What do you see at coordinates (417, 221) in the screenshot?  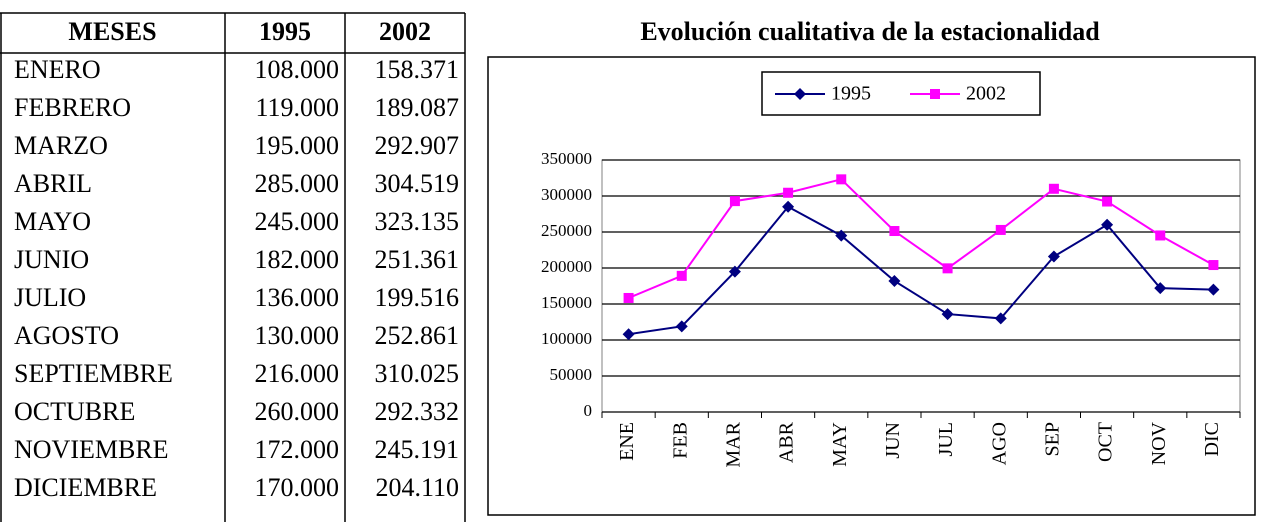 I see `table-cell: 323.135` at bounding box center [417, 221].